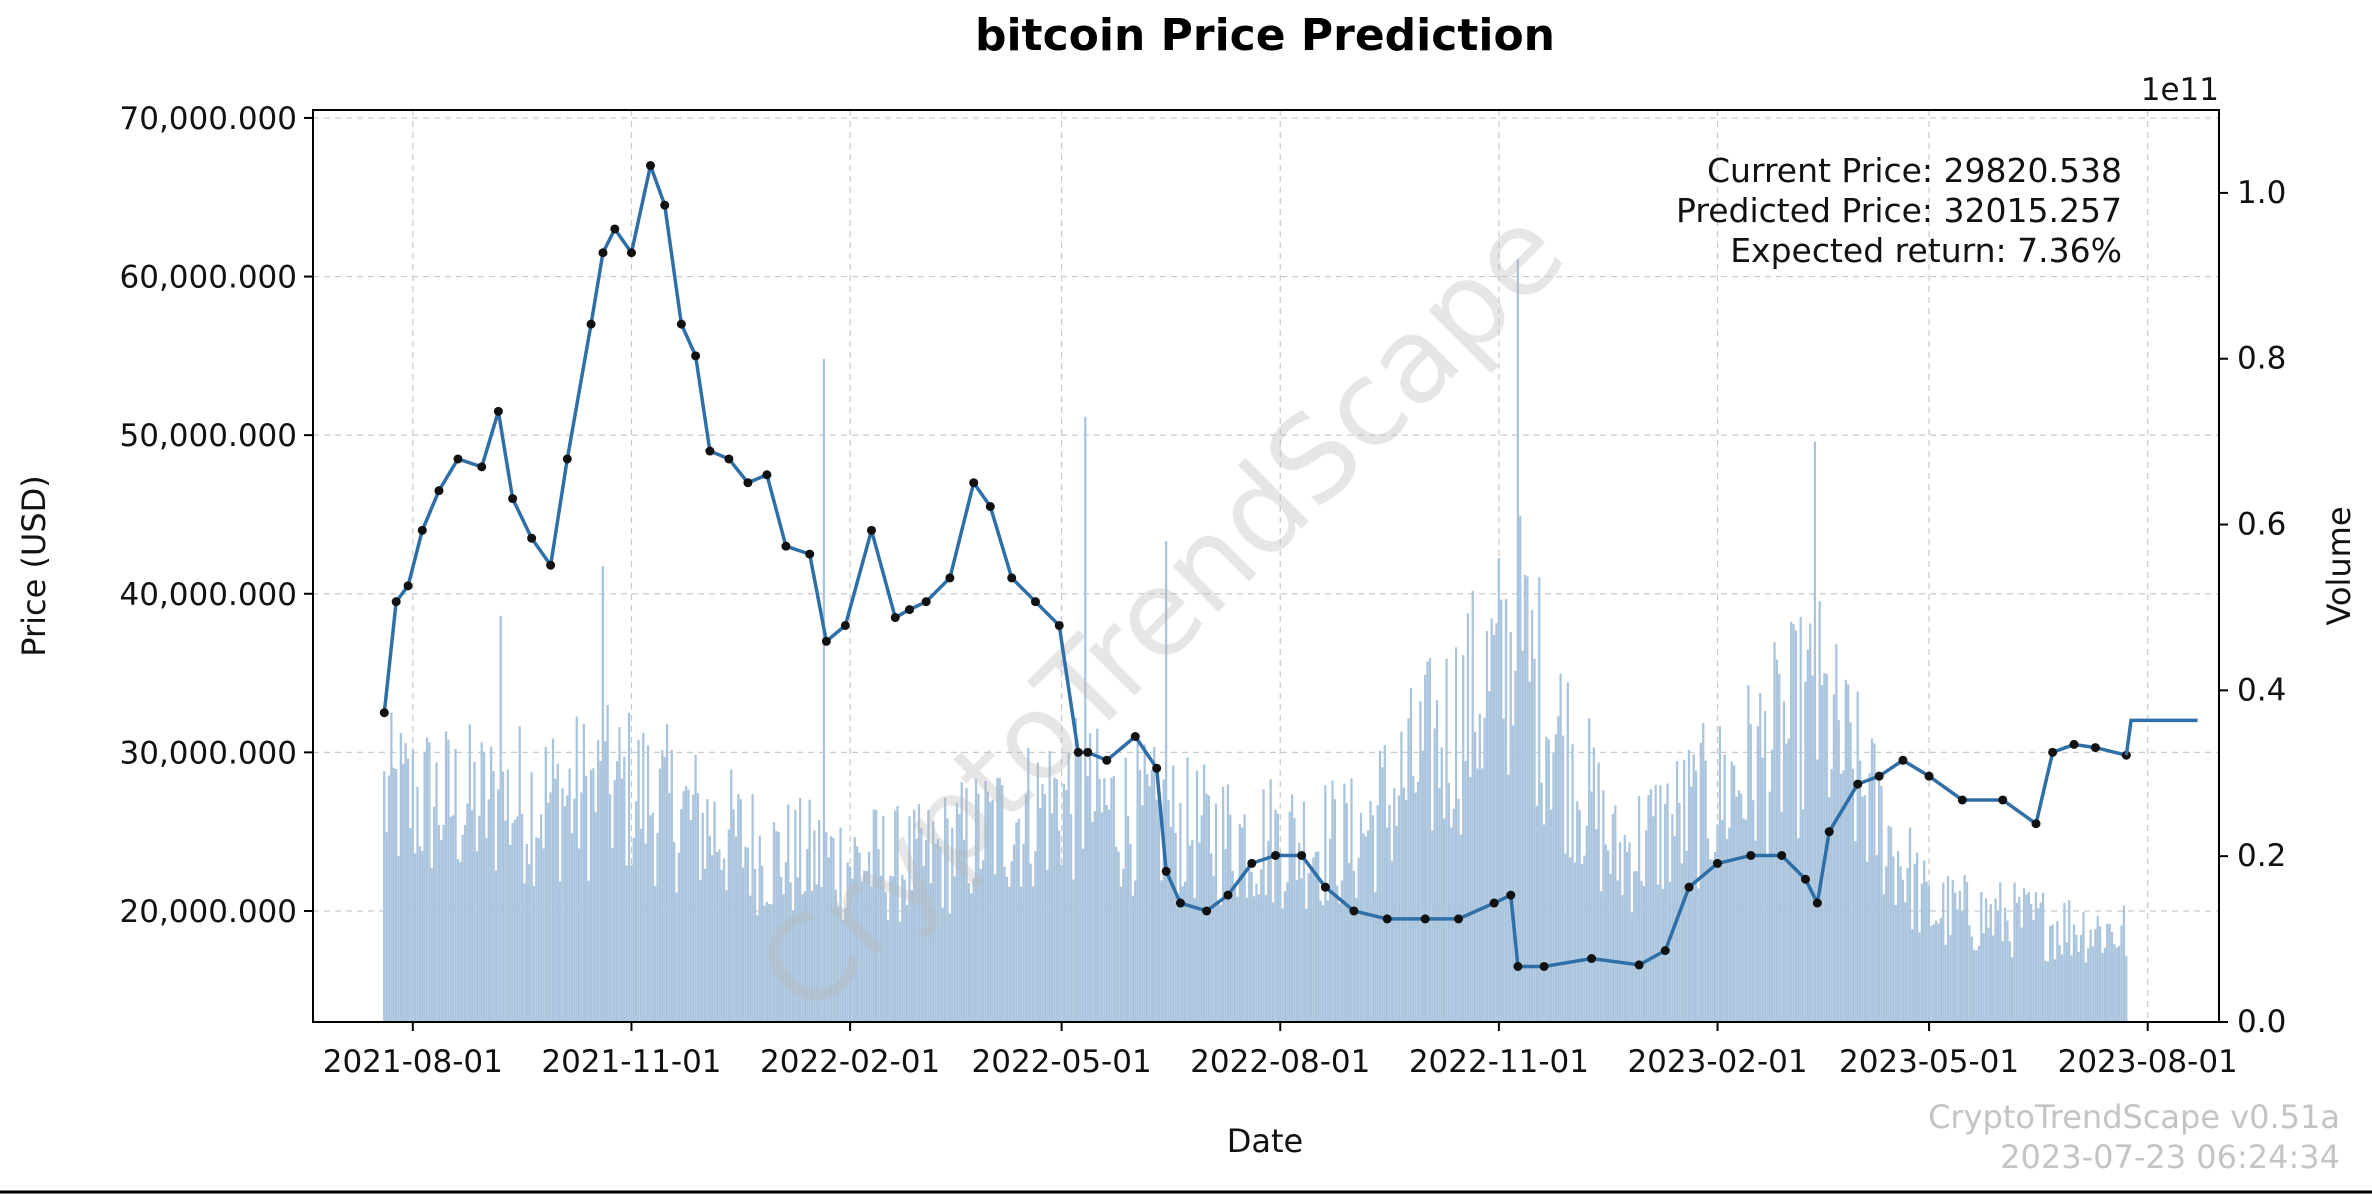  I want to click on predicted-price-annotation: Predicted Price: 32015.257, so click(1899, 210).